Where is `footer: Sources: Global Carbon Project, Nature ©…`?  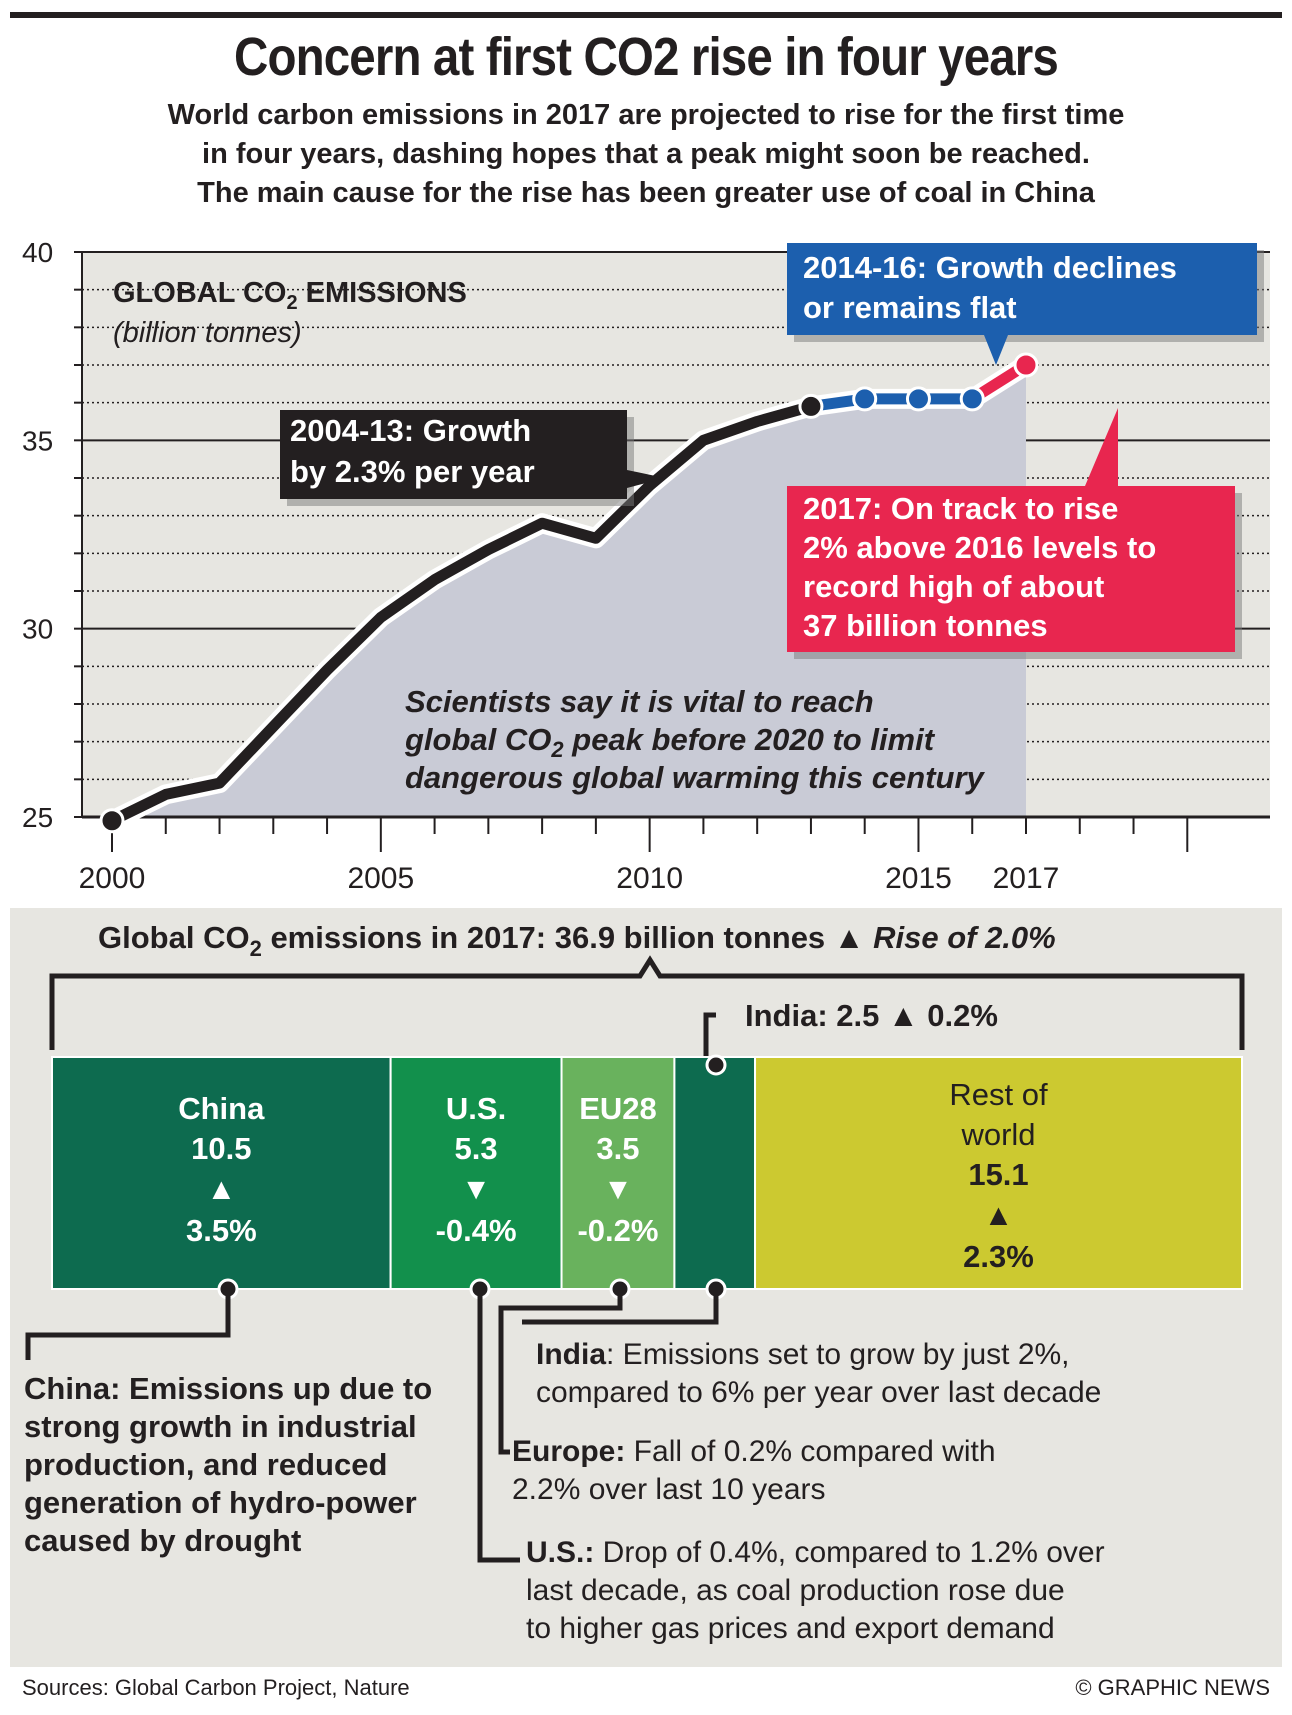
footer: Sources: Global Carbon Project, Nature ©… is located at coordinates (646, 1687).